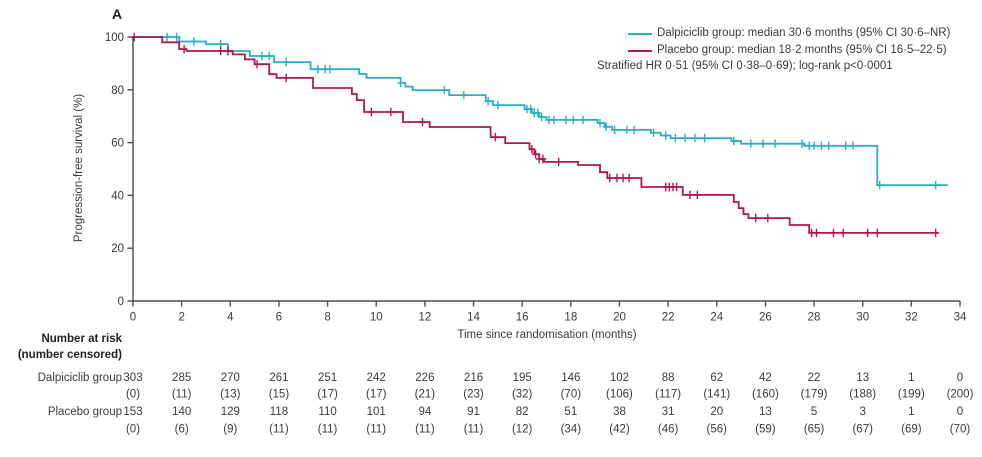 Image resolution: width=982 pixels, height=457 pixels. What do you see at coordinates (114, 170) in the screenshot?
I see `y-tick-labels: 0 20 40 60 80 100` at bounding box center [114, 170].